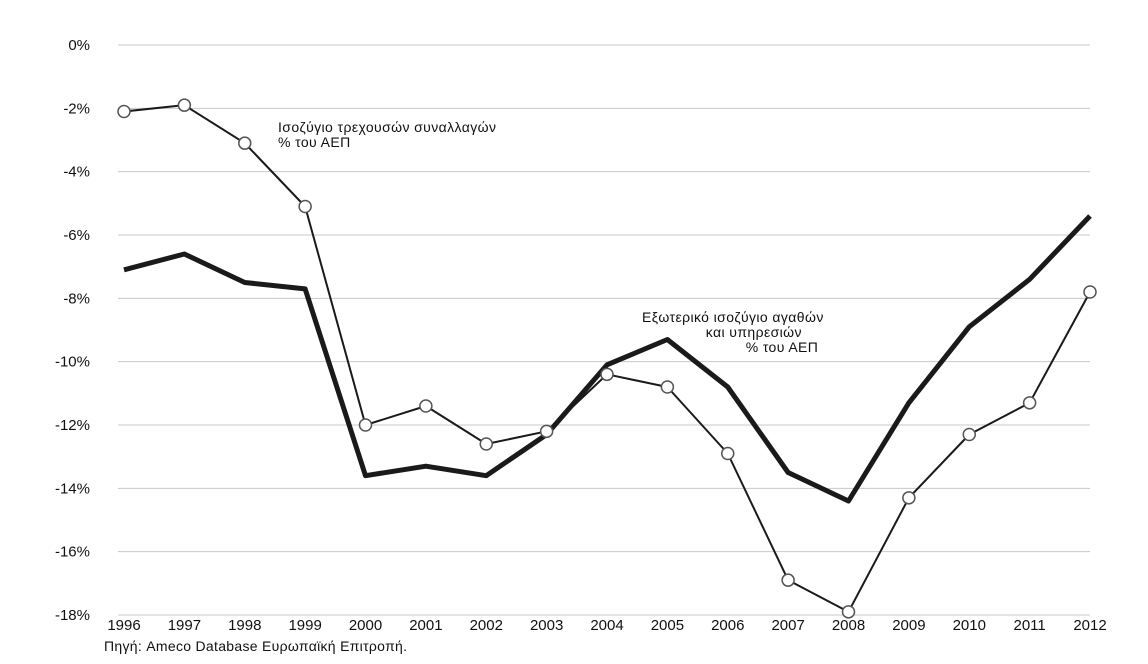 The width and height of the screenshot is (1148, 664). Describe the element at coordinates (733, 317) in the screenshot. I see `annotation-goods-services-line-1: Εξωτερικό ισοζύγιο αγαθών` at that location.